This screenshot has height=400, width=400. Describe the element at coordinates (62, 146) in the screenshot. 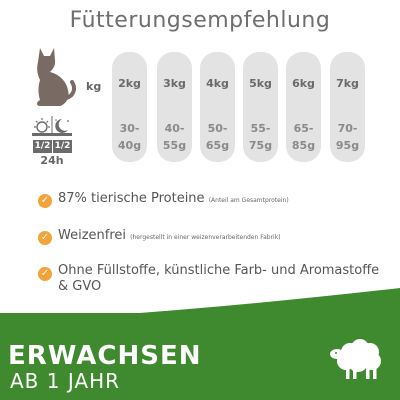

I see `evening-half: 1/2` at that location.